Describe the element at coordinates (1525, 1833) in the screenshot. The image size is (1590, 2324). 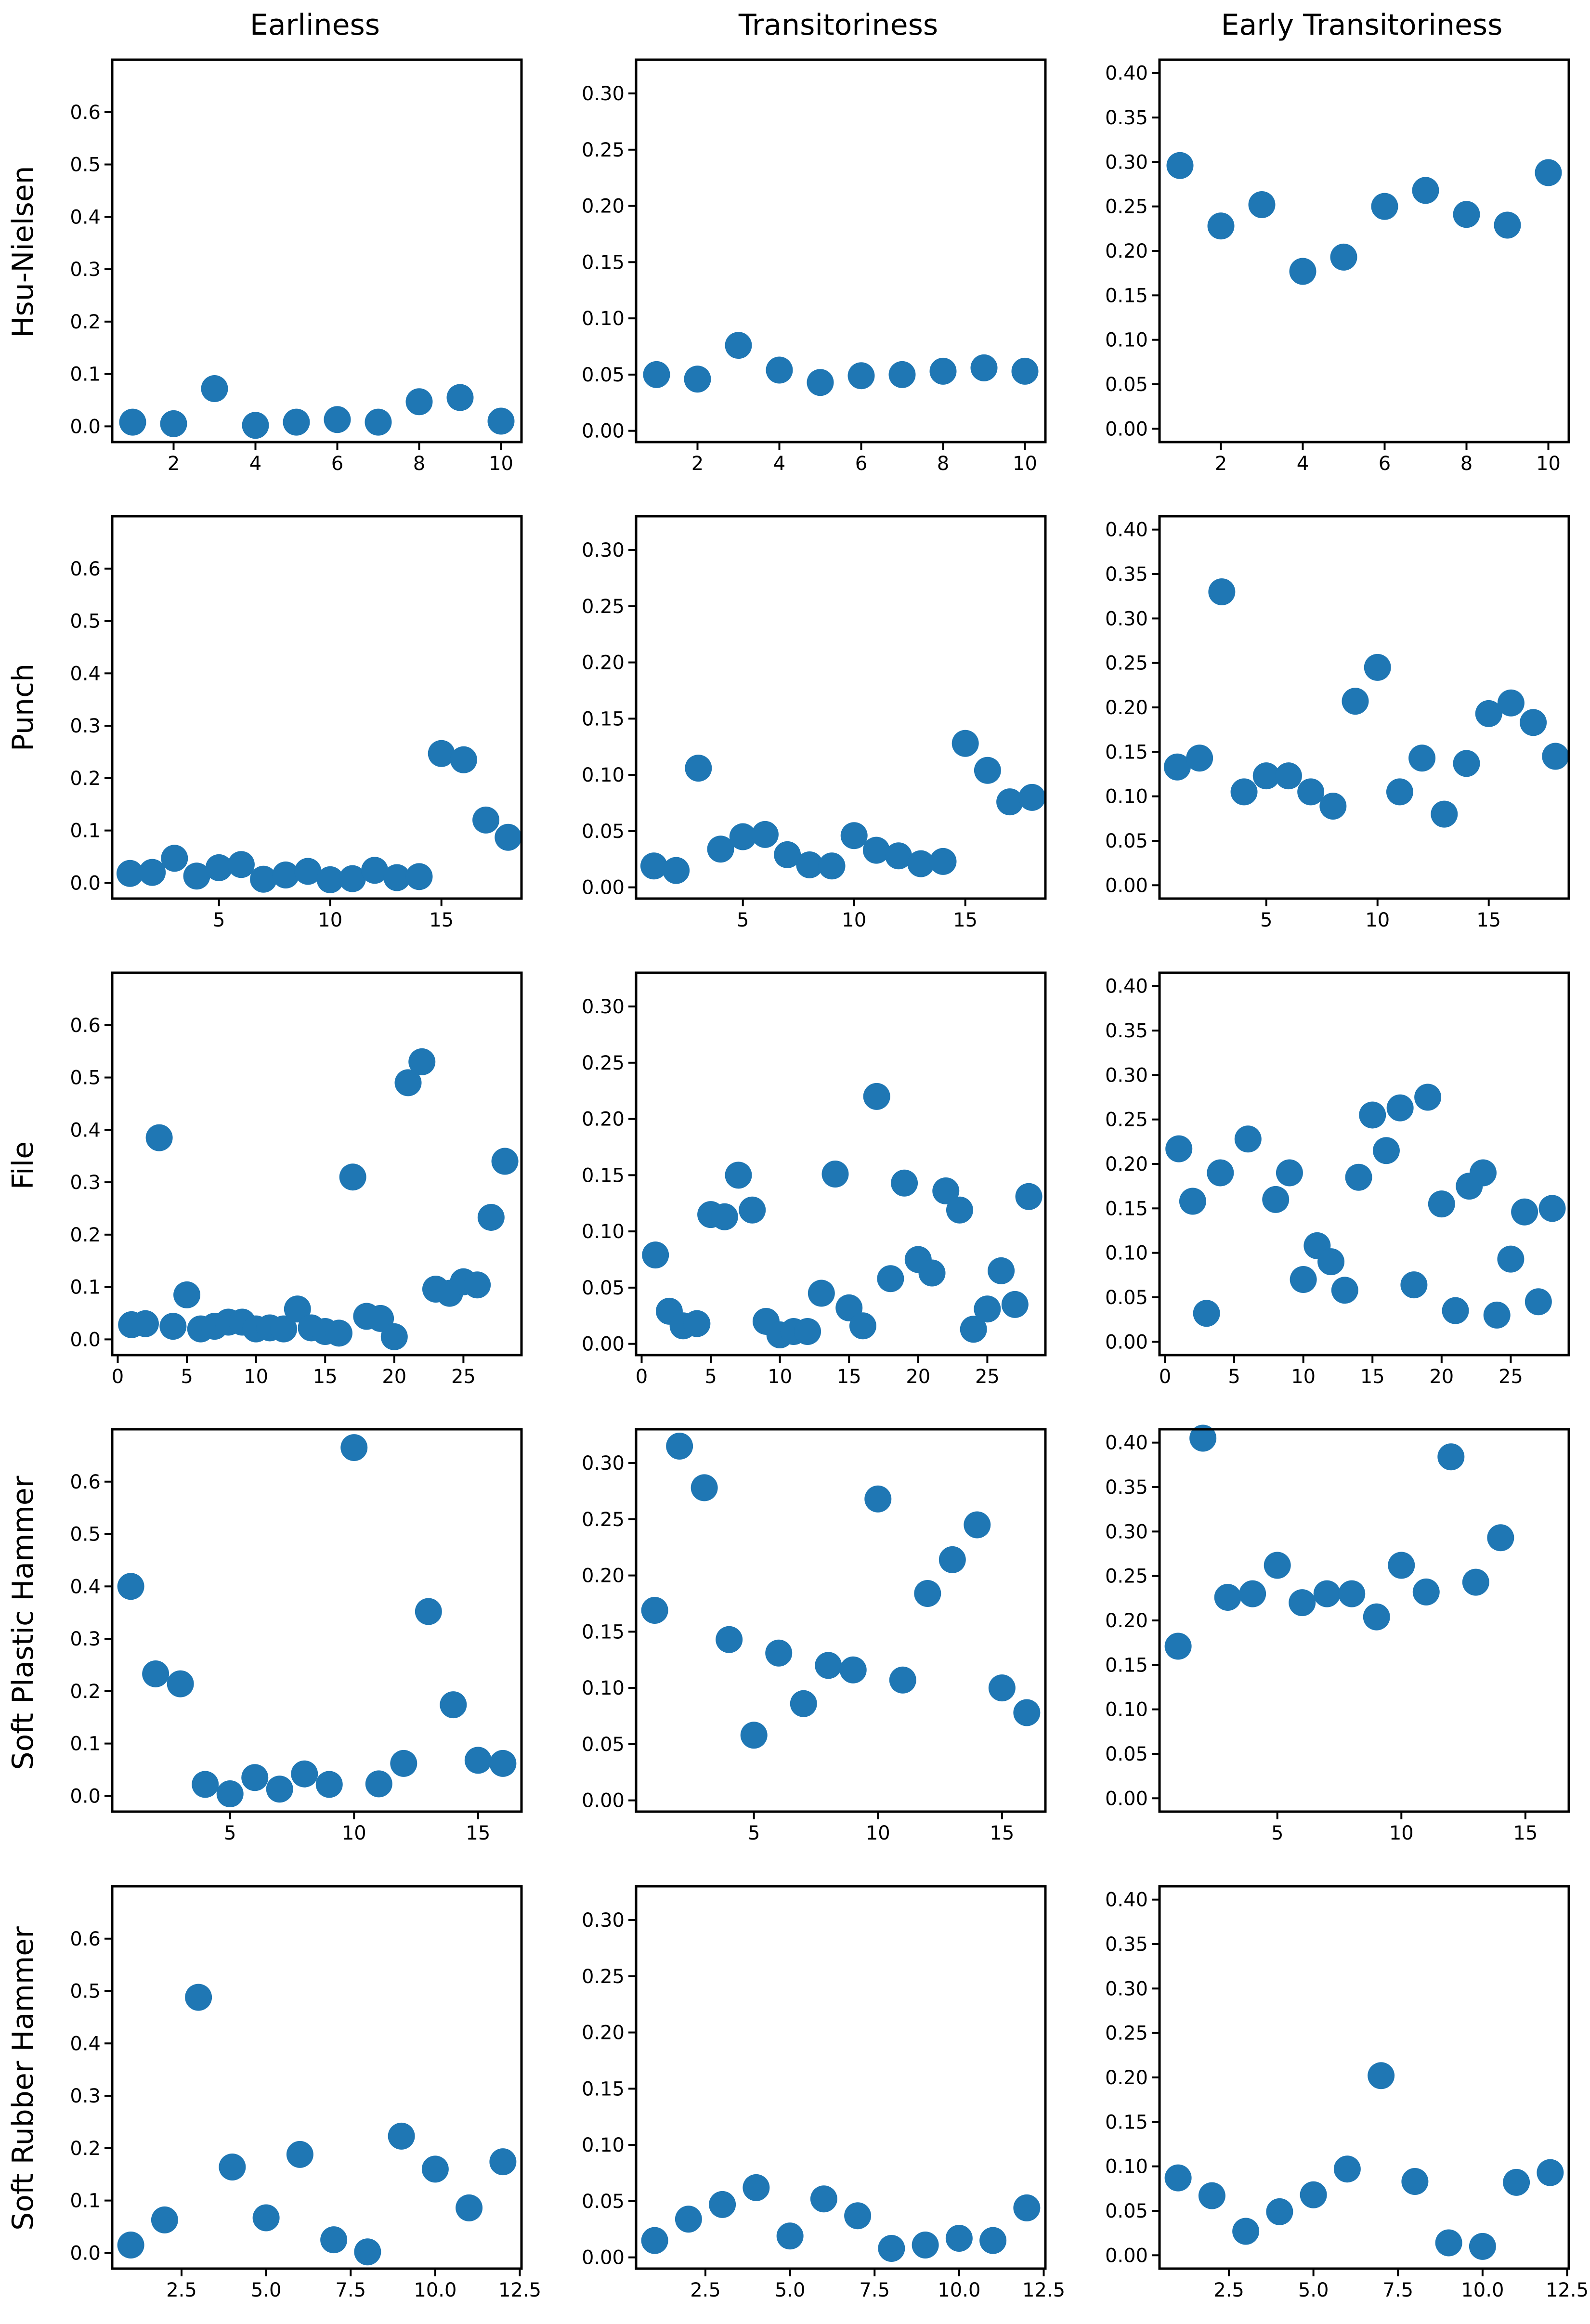
I see `panel-soft-plastic-hammer-early-transitoriness-xtick-label: 15` at that location.